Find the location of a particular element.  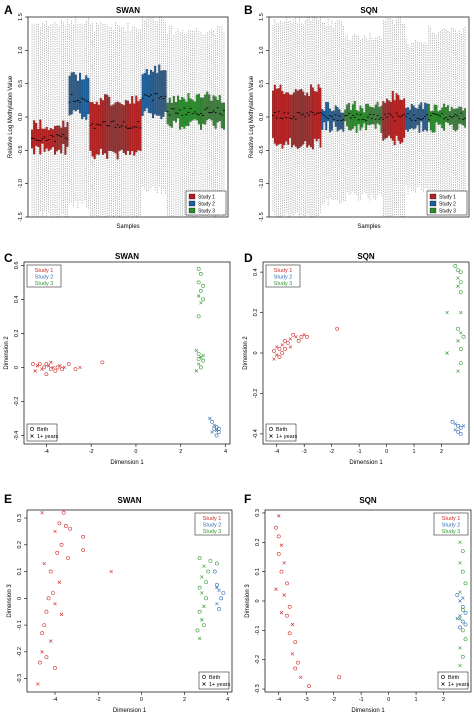

y-tick-label: 0 is located at coordinates (17, 367).